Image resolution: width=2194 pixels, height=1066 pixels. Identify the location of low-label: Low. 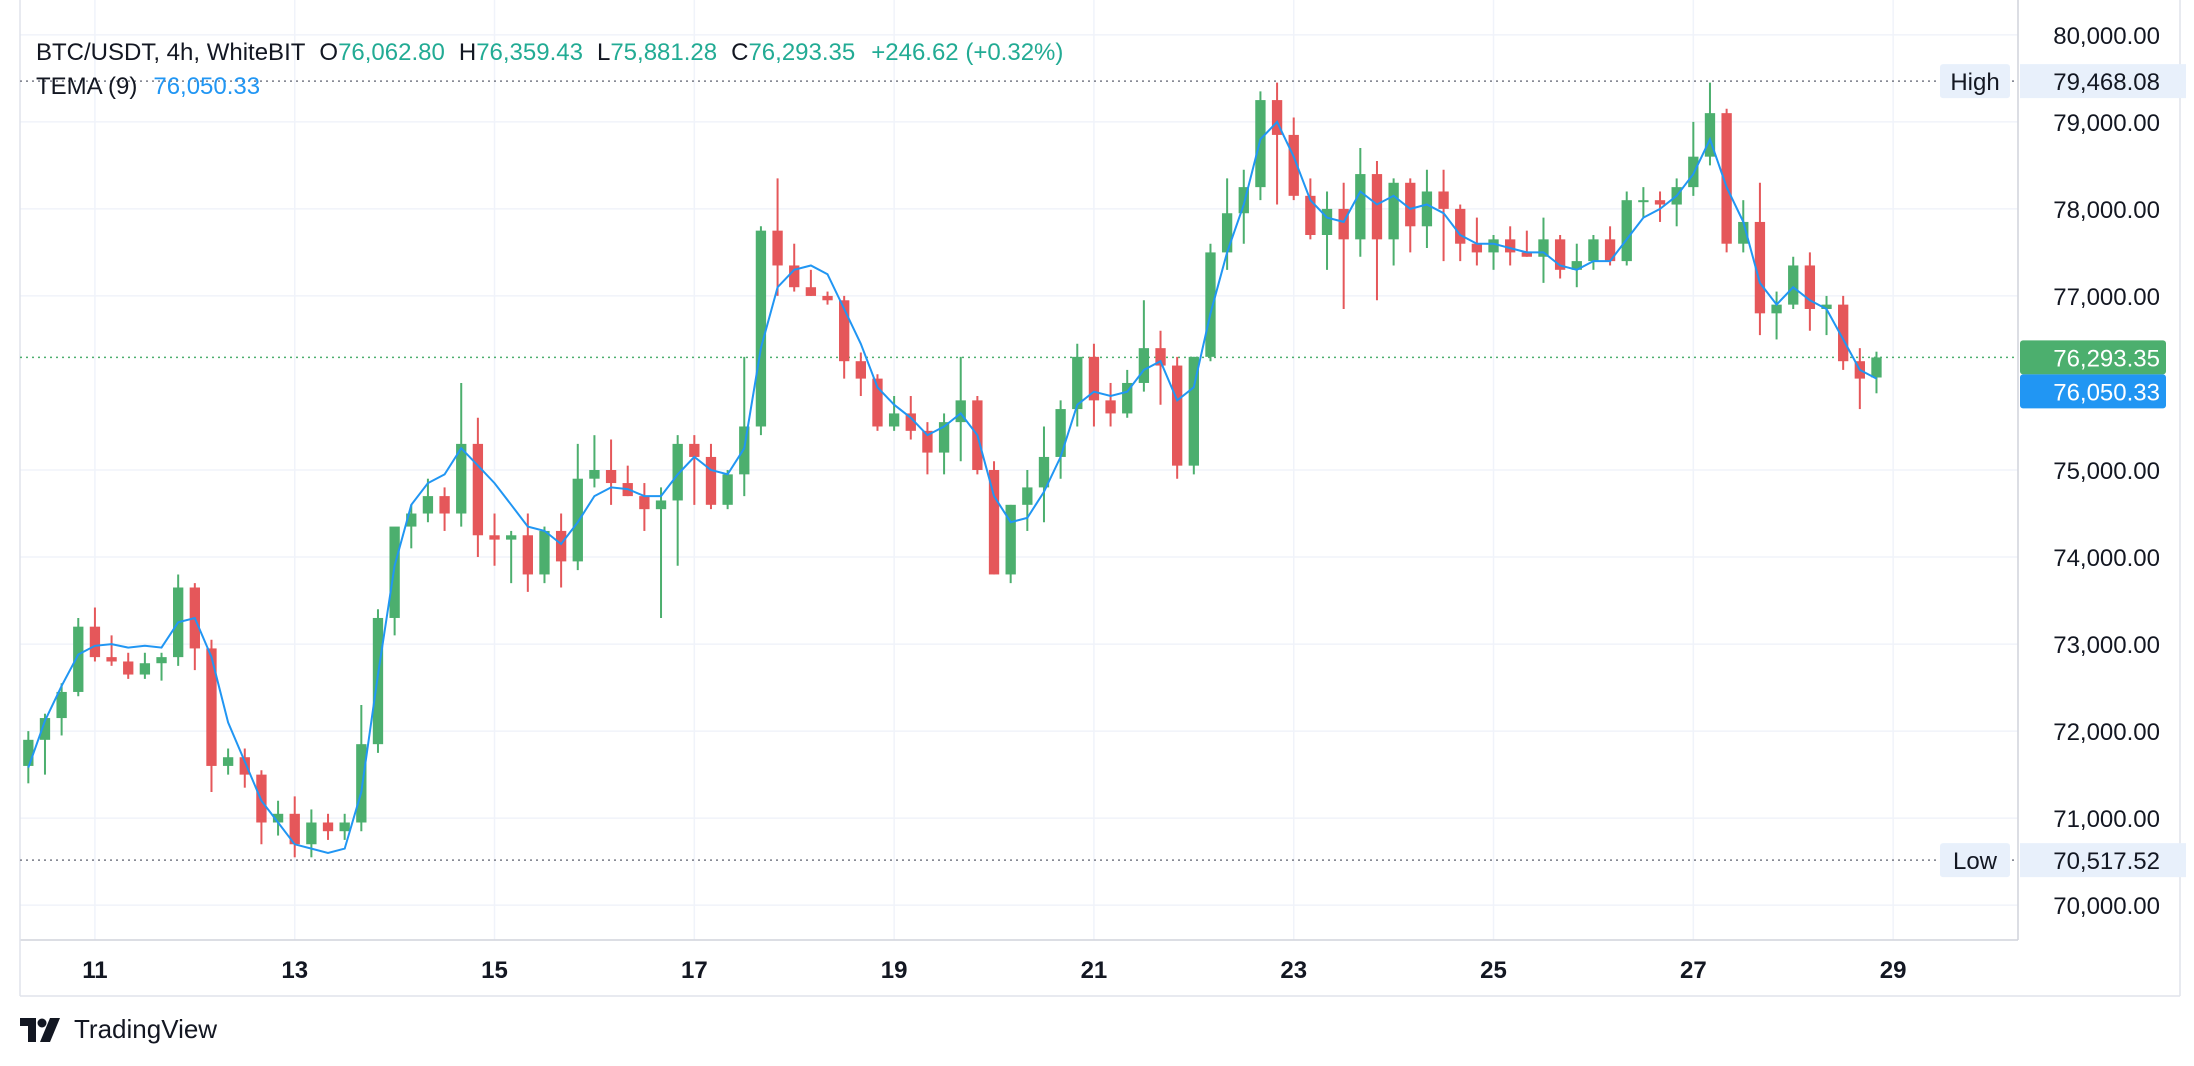
(1975, 861).